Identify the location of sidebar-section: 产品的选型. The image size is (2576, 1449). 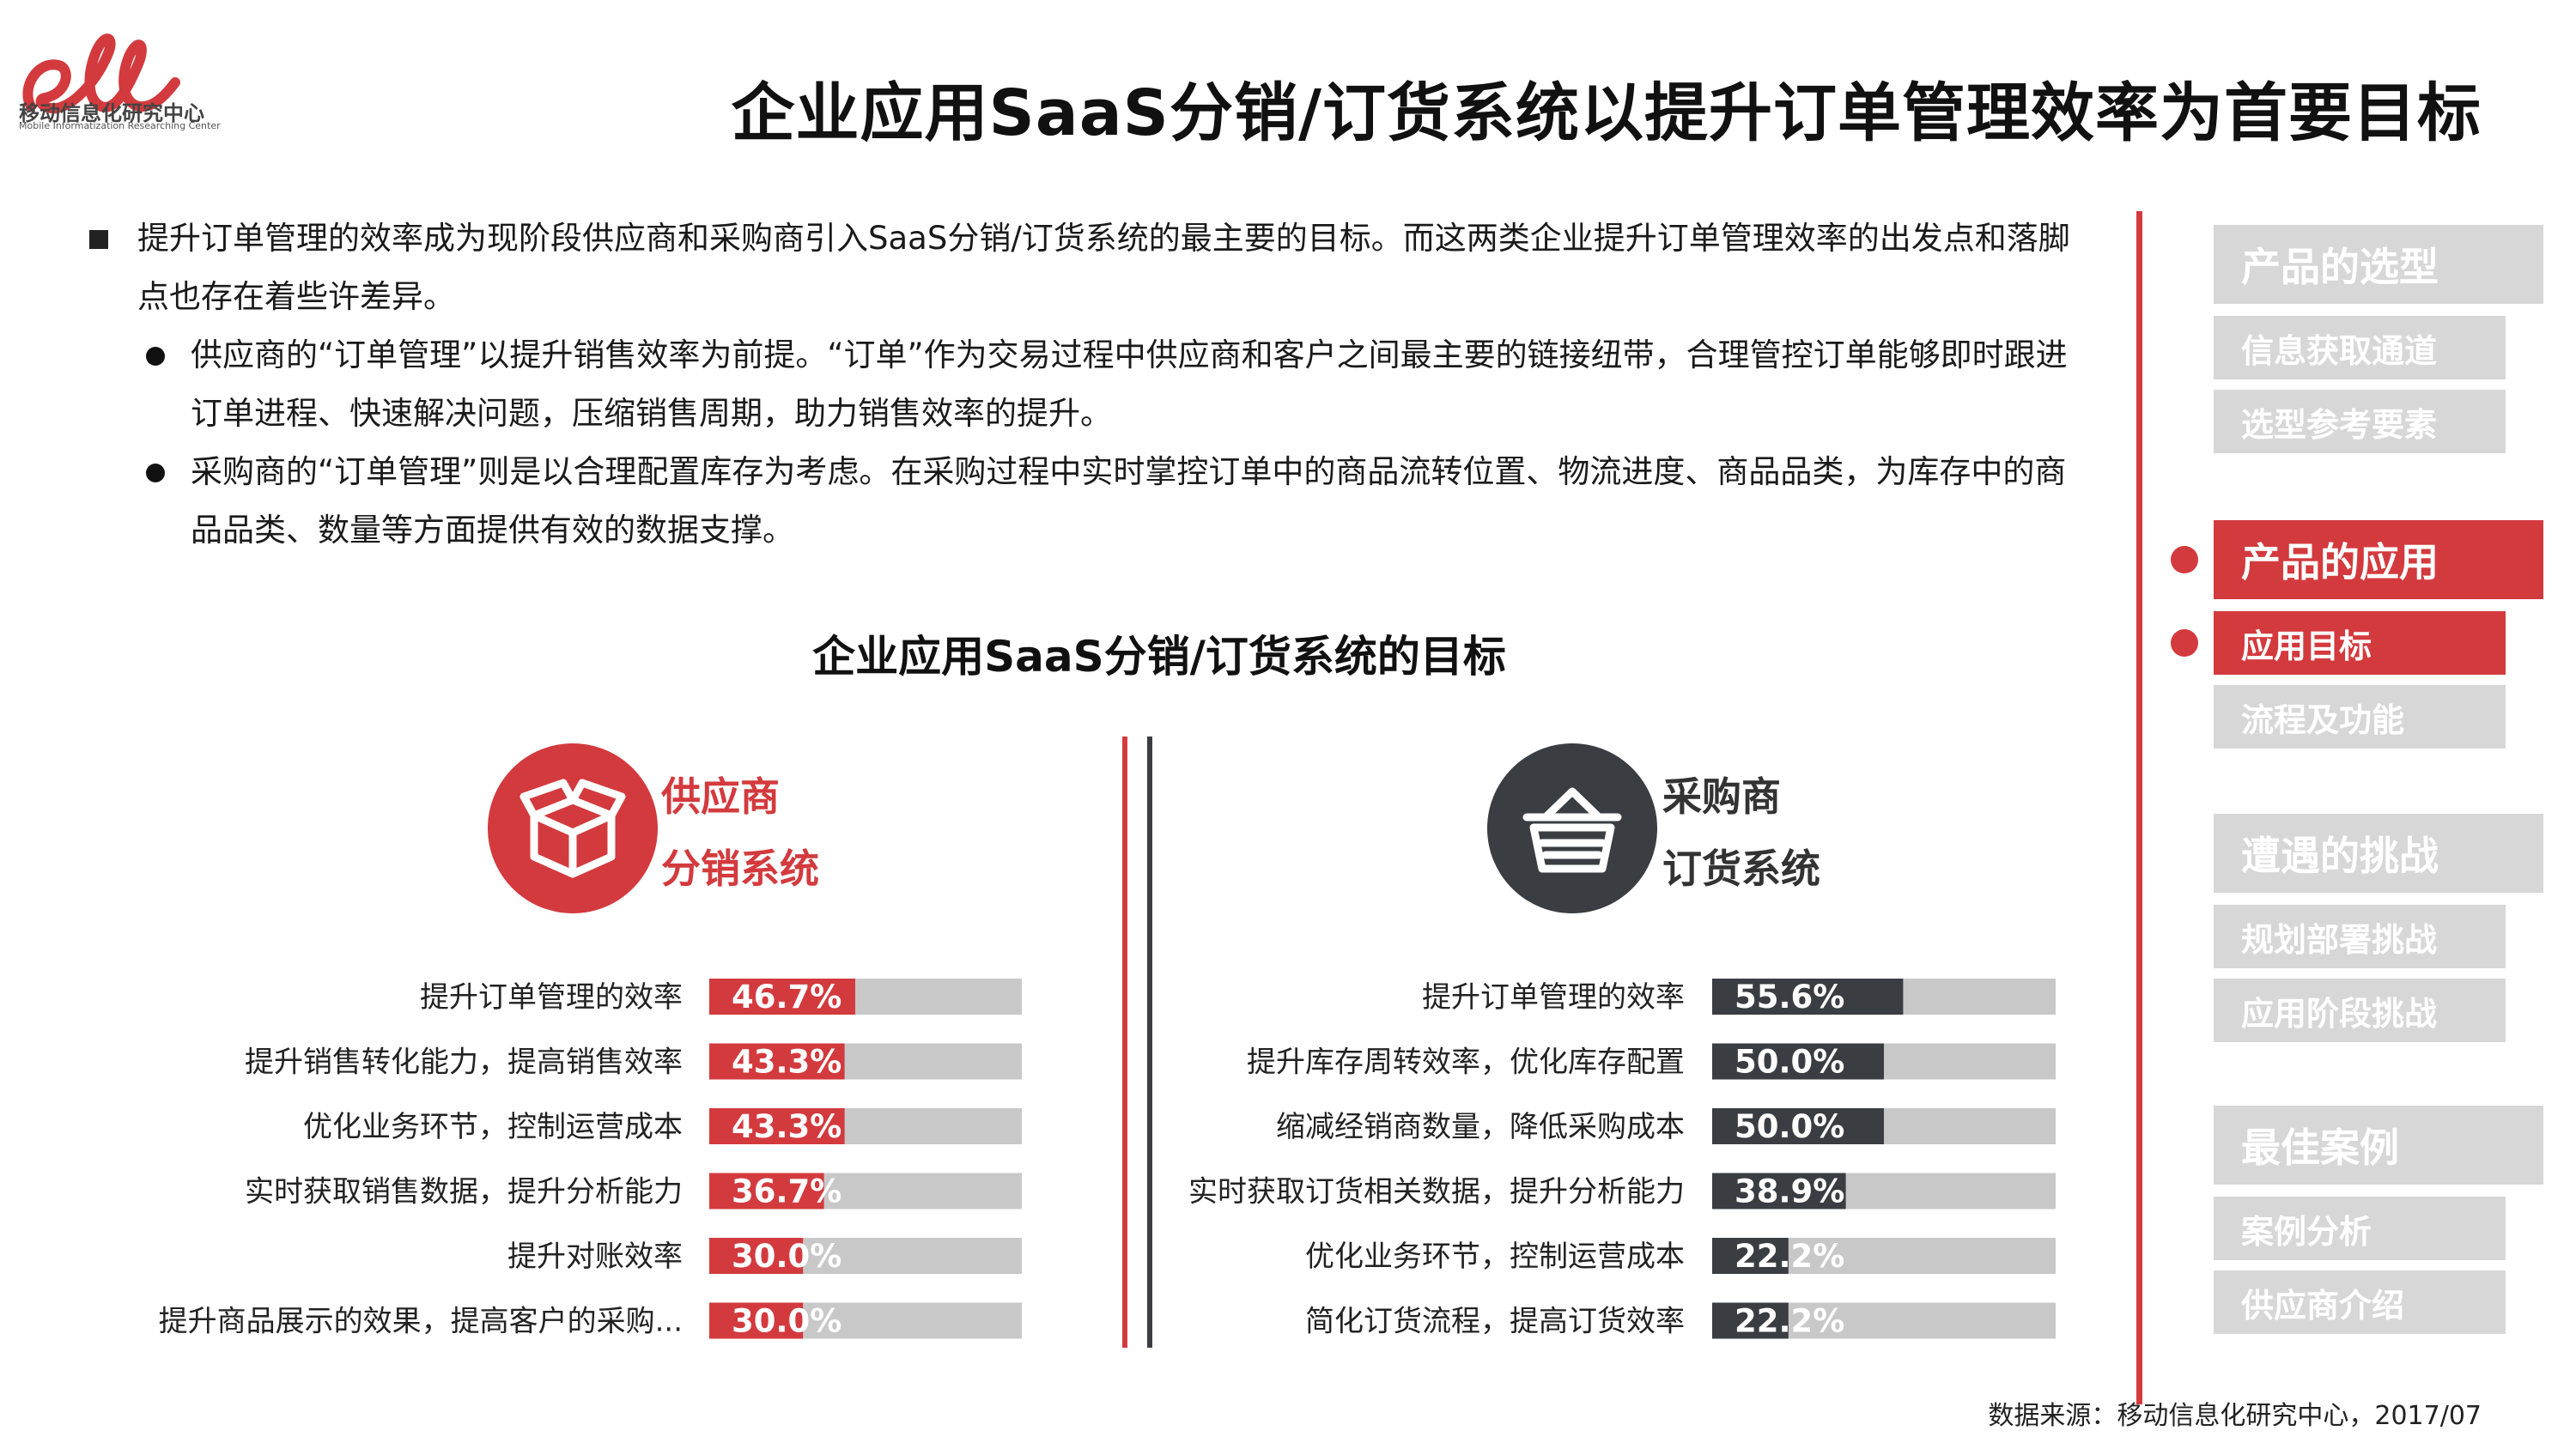
(2378, 264).